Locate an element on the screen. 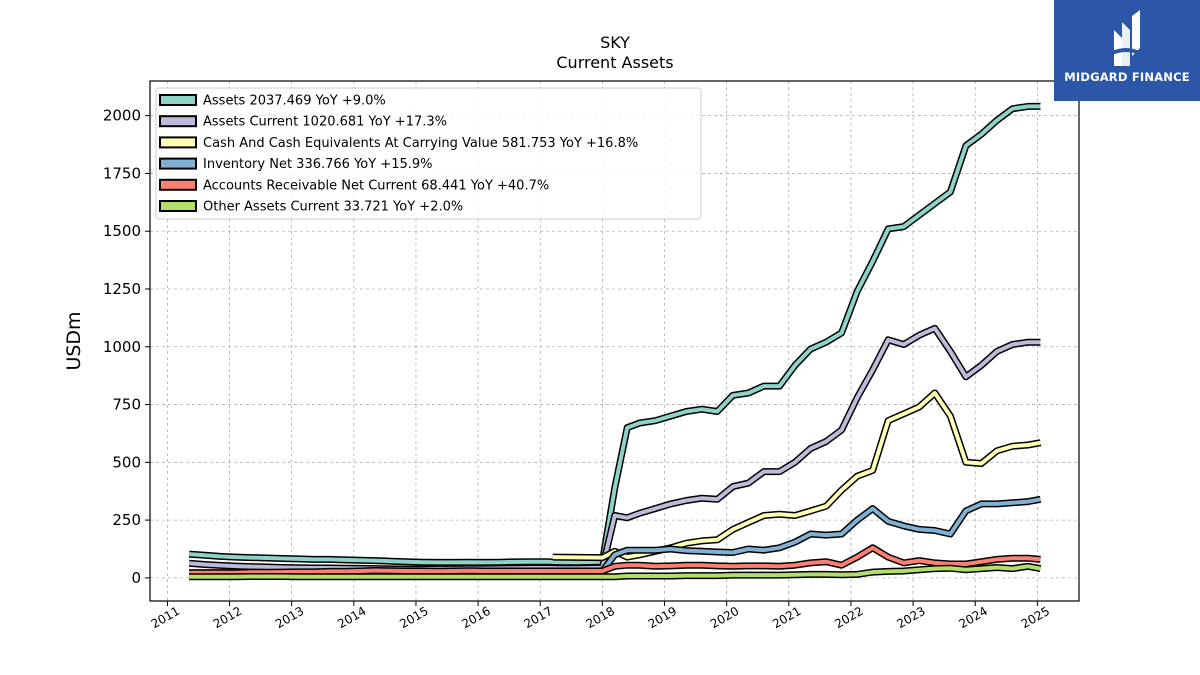 The image size is (1200, 675). legend-label: Assets 2037.469 YoY +9.0% is located at coordinates (294, 101).